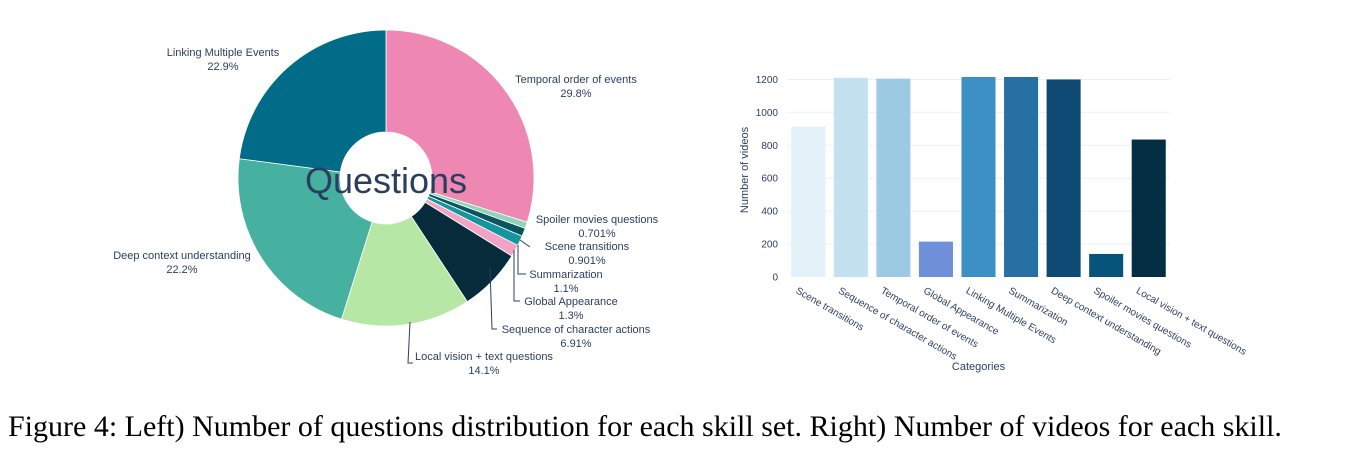 Image resolution: width=1372 pixels, height=459 pixels. I want to click on y-tick-label: 200, so click(769, 245).